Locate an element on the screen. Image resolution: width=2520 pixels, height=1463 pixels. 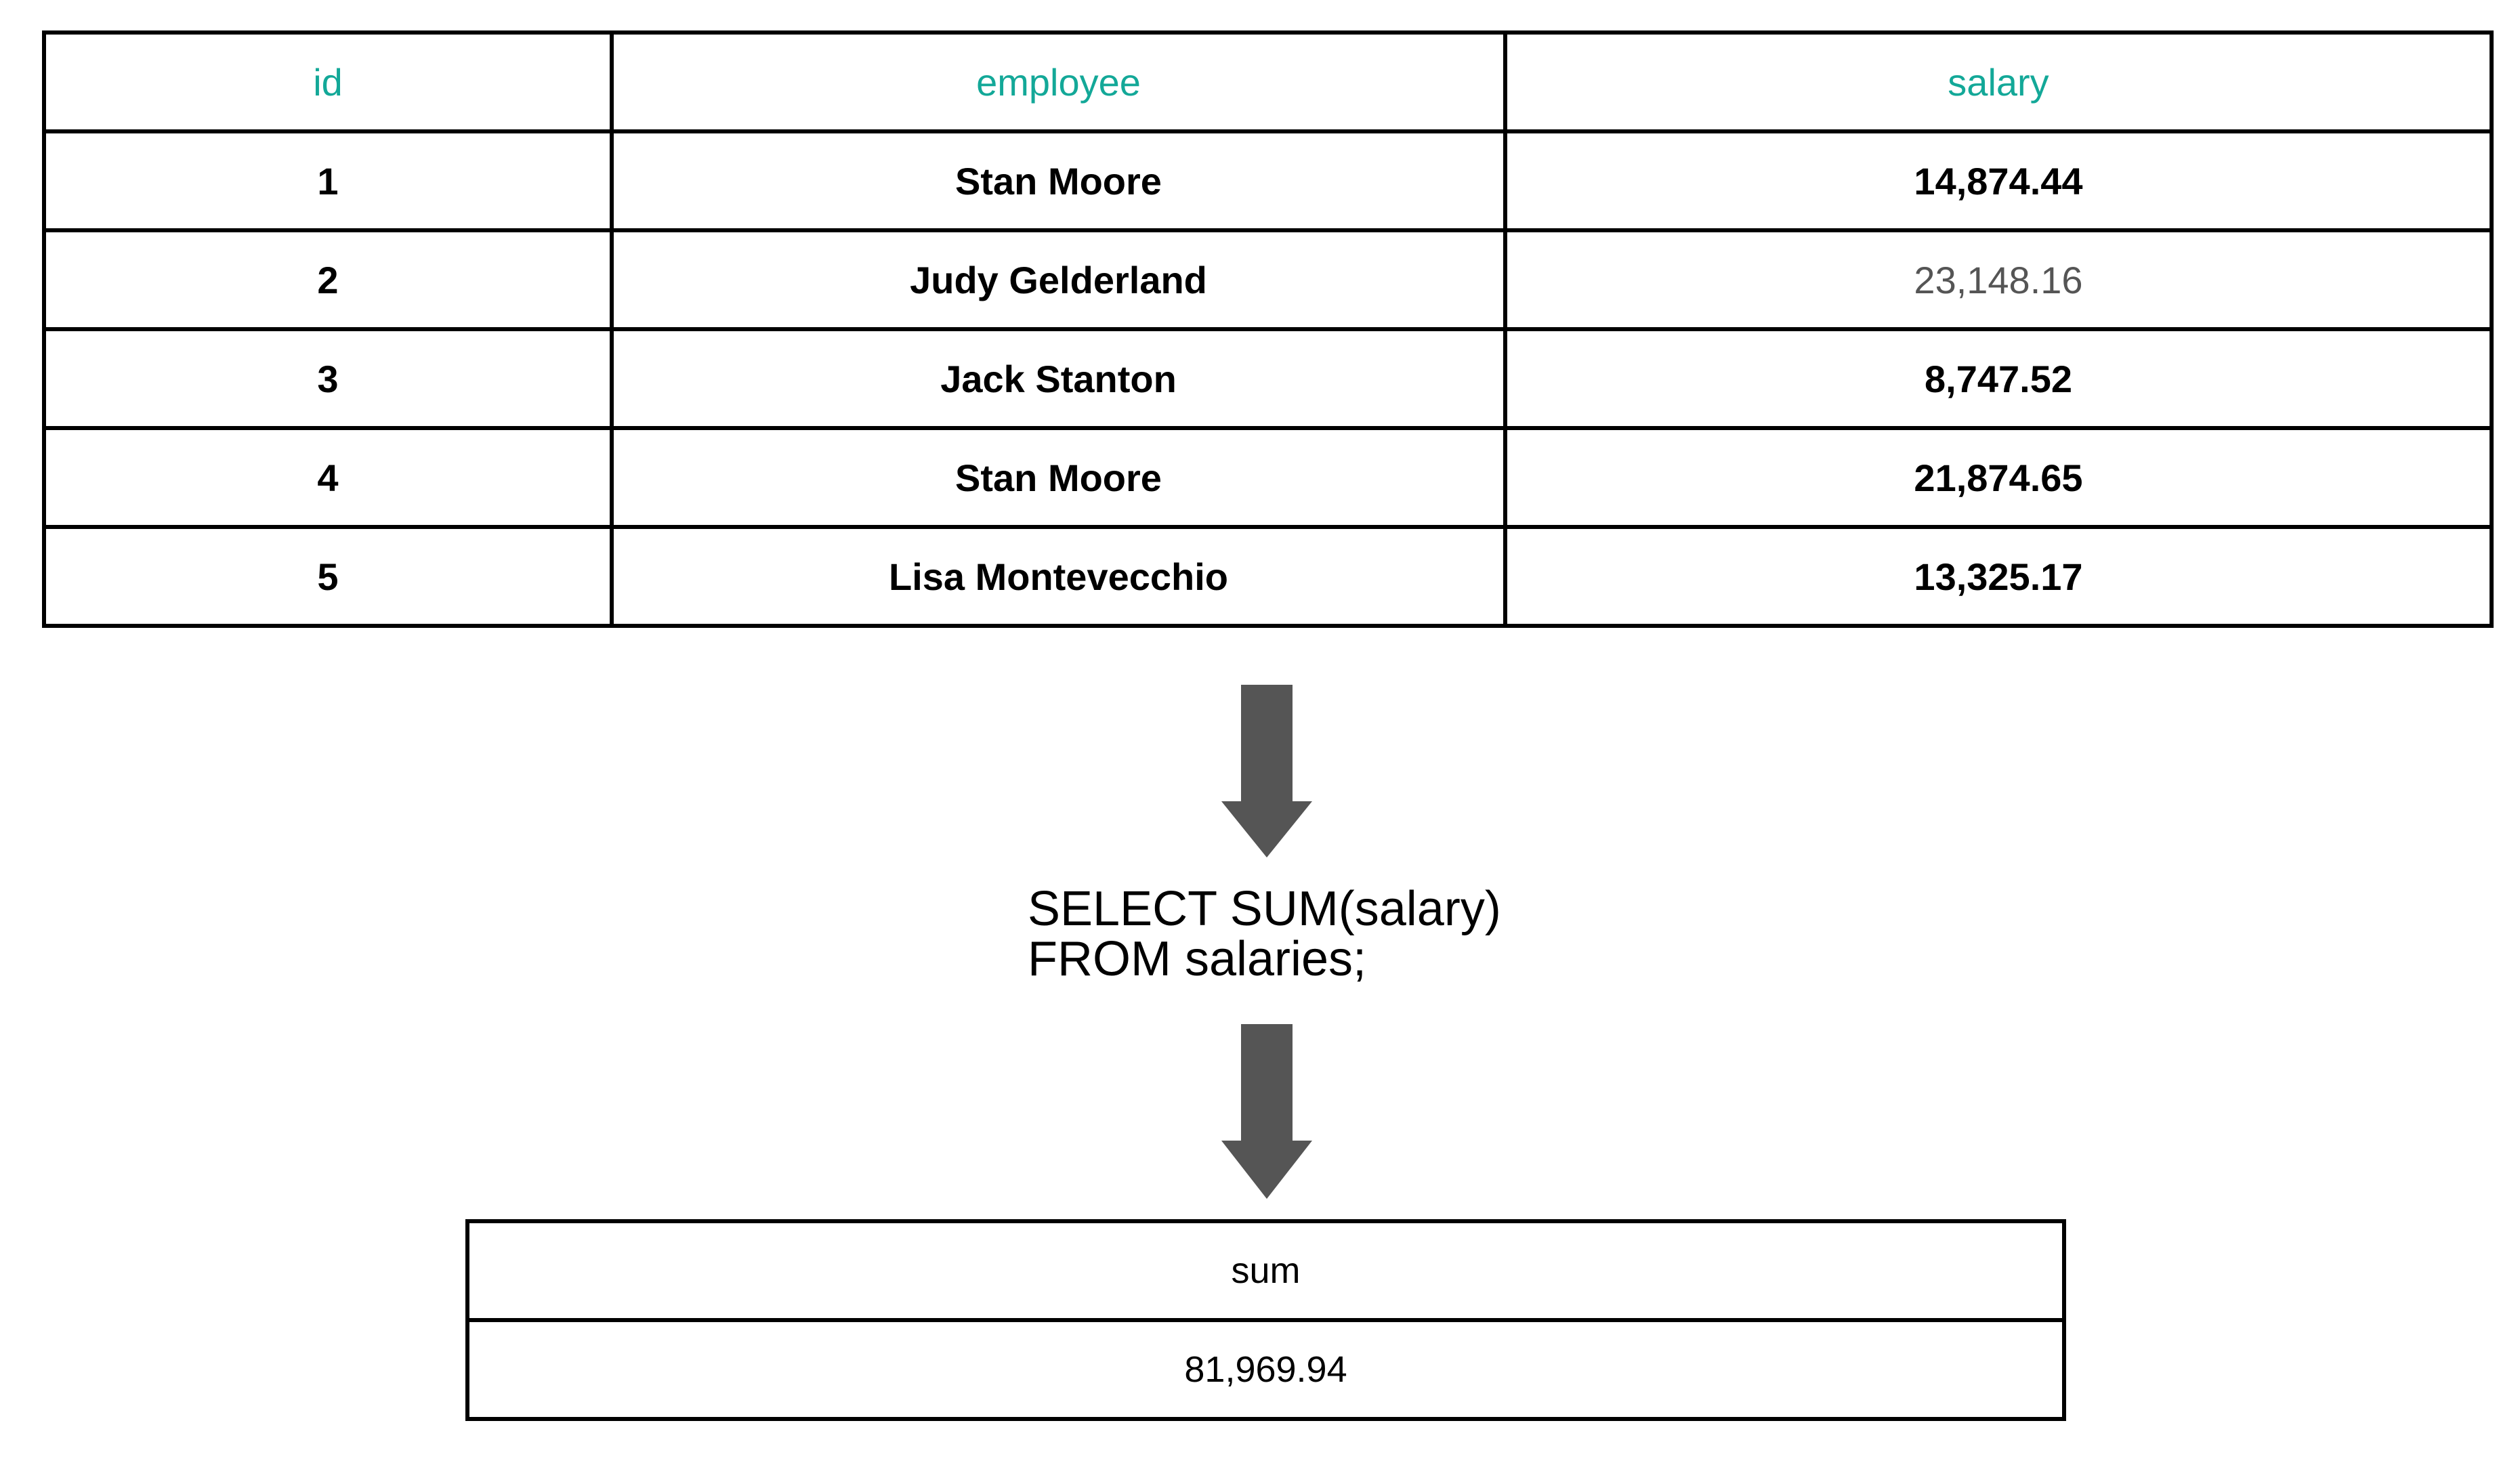
cell-employee: Judy Gelderland is located at coordinates (1058, 279).